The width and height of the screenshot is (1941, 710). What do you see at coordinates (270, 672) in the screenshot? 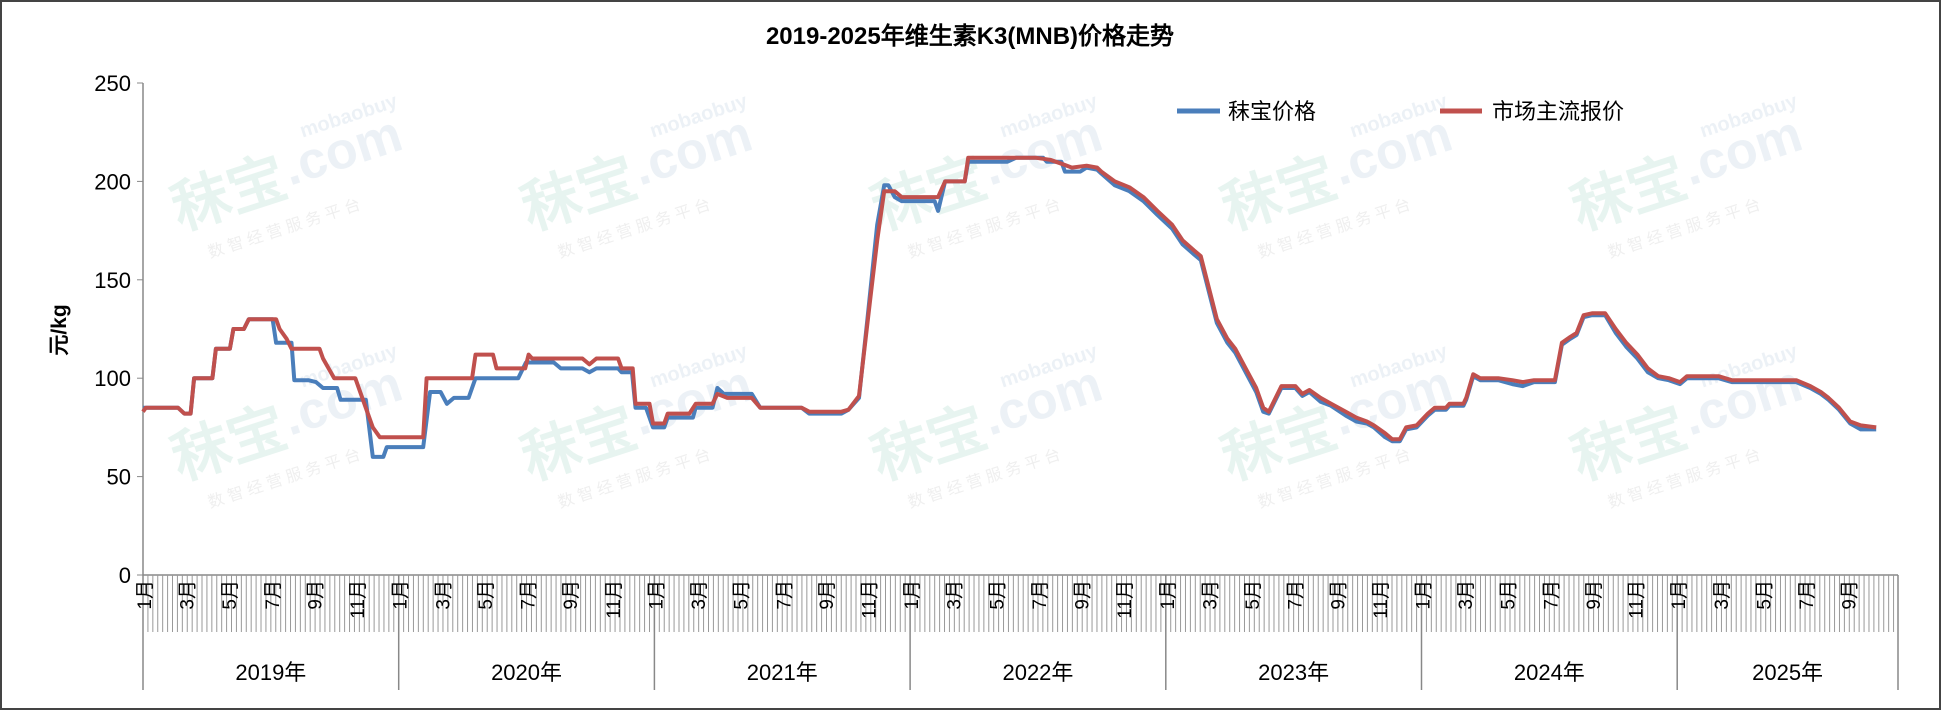
I see `x-year-label: 2019年` at bounding box center [270, 672].